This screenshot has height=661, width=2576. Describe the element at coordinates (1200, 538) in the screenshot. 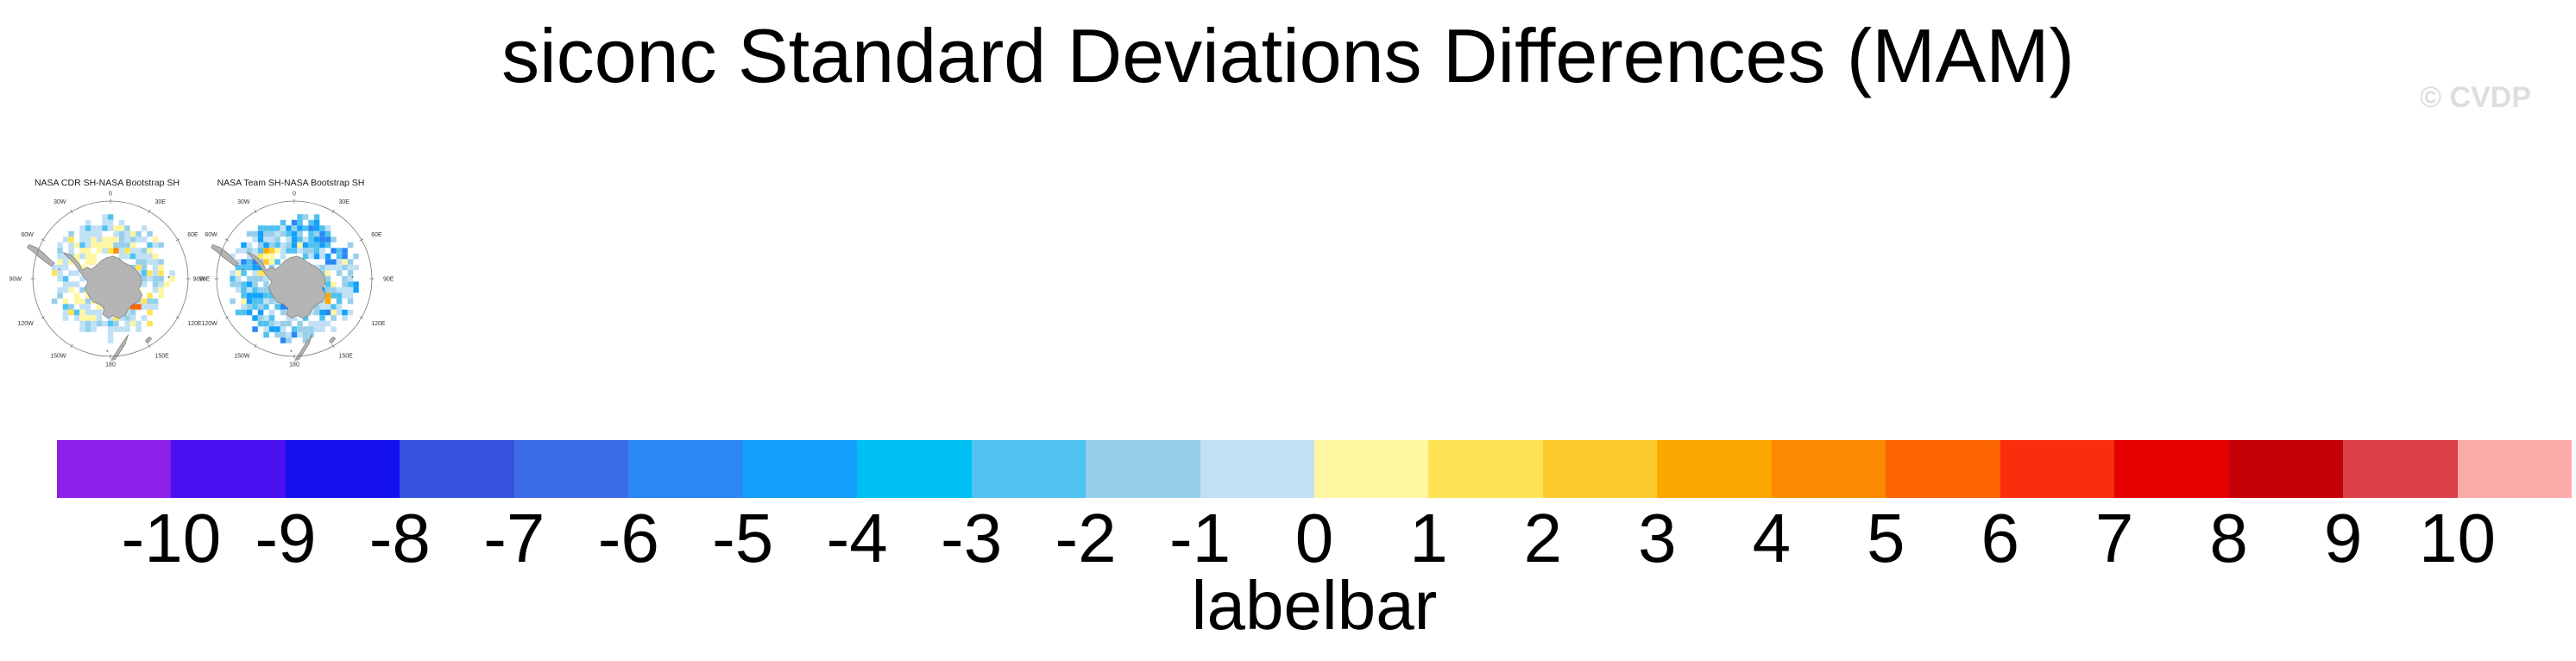

I see `colorbar-tick: -1` at that location.